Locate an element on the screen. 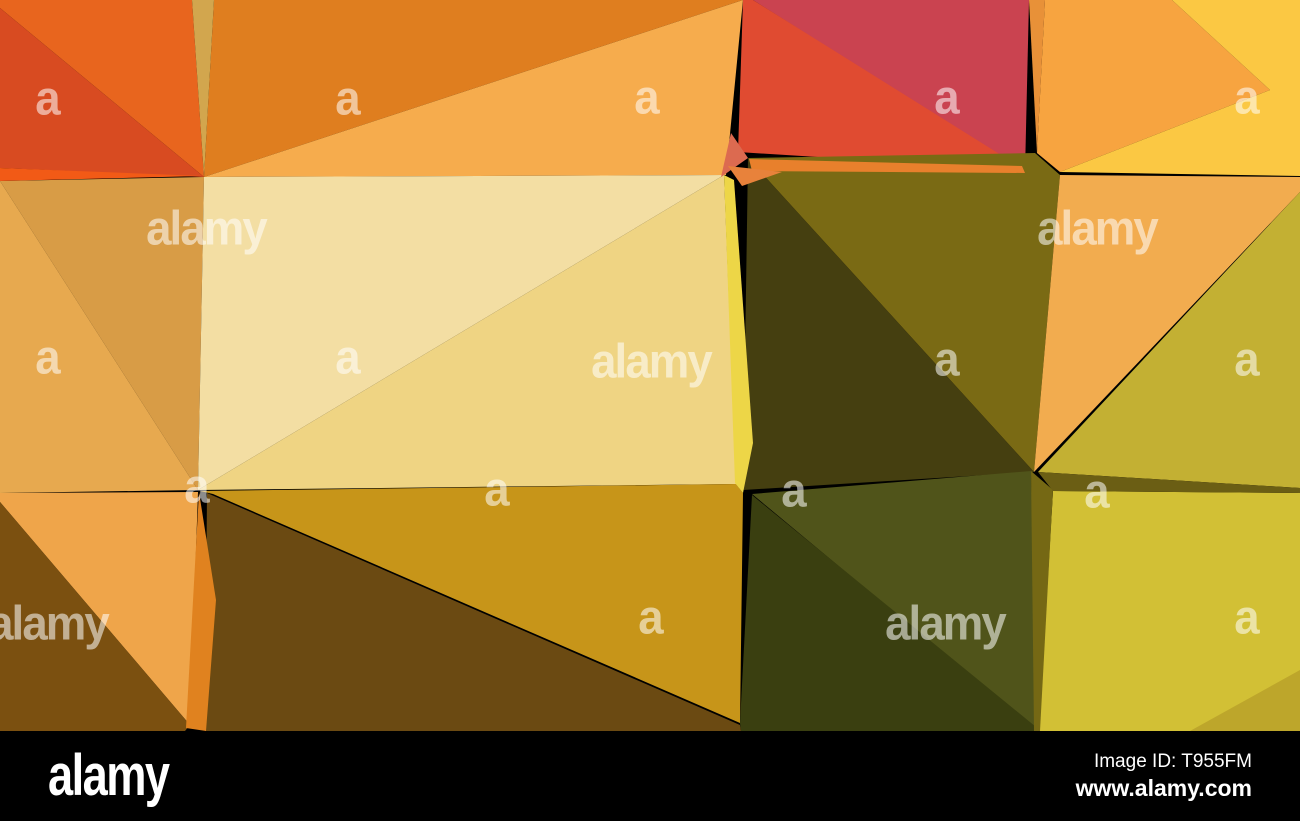 The image size is (1300, 821). tri-salmon-small is located at coordinates (734, 155).